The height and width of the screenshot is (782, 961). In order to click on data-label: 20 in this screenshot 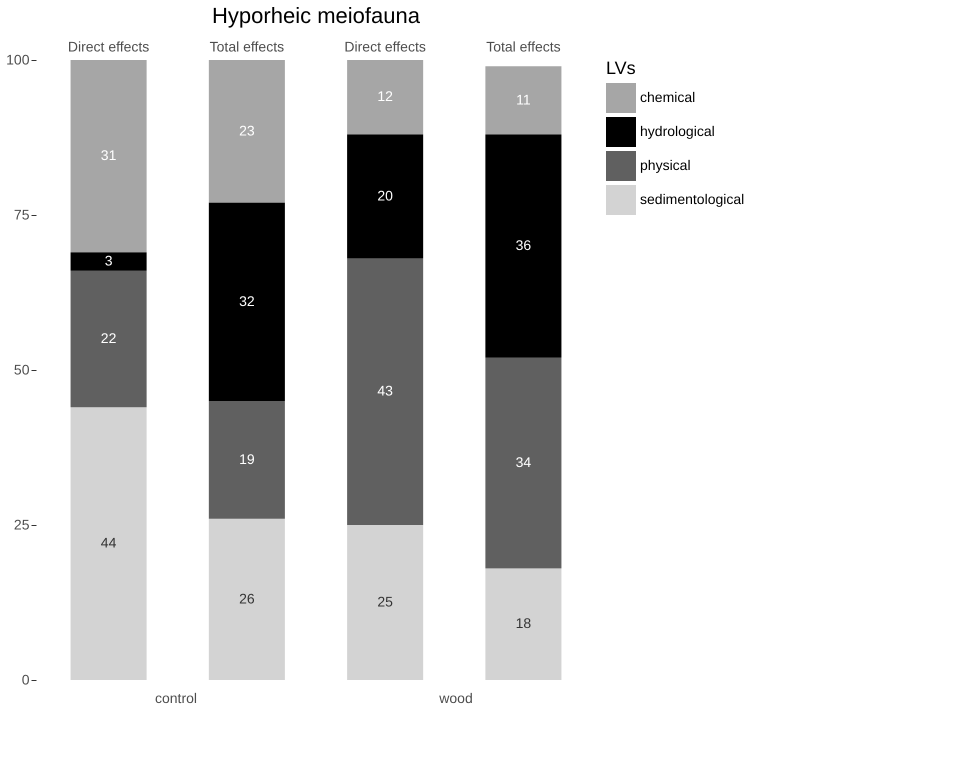, I will do `click(385, 195)`.